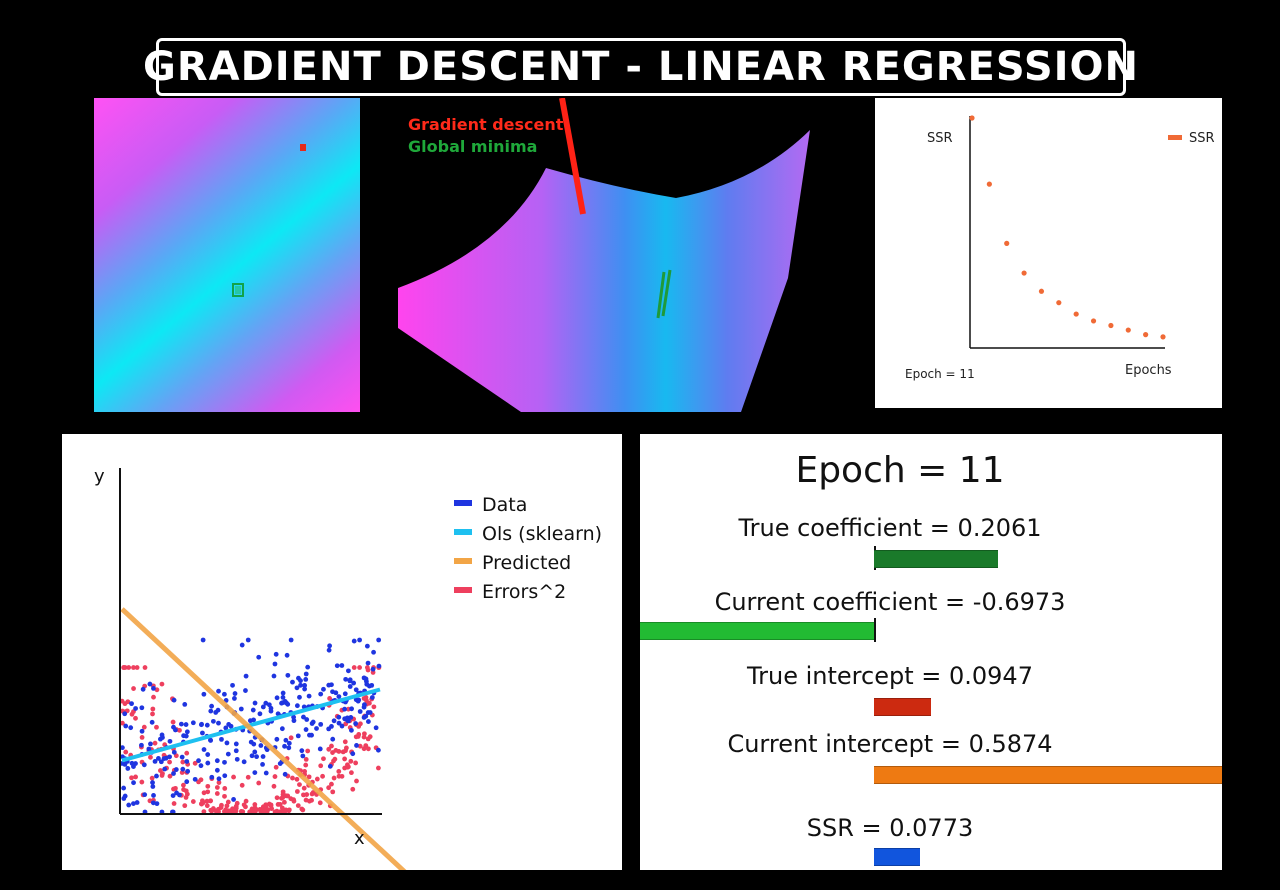 This screenshot has width=1280, height=890. I want to click on ssr-y-label: SSR, so click(940, 138).